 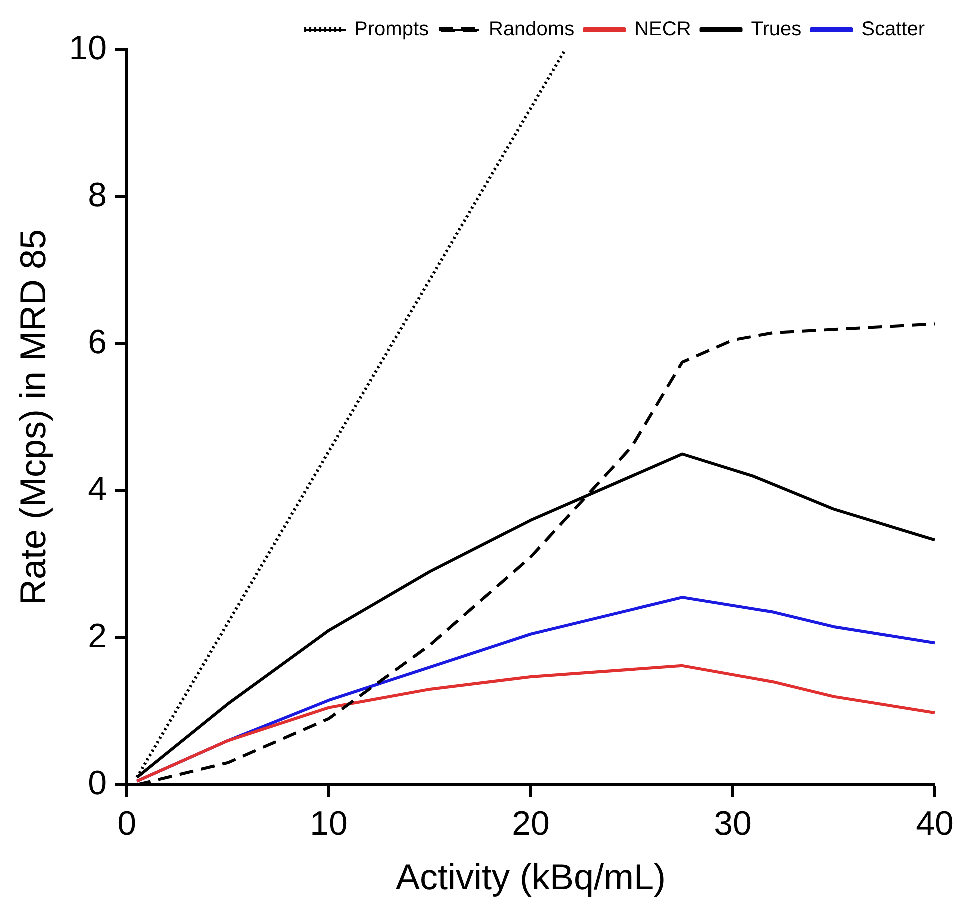 What do you see at coordinates (733, 823) in the screenshot?
I see `x-tick-label: 30` at bounding box center [733, 823].